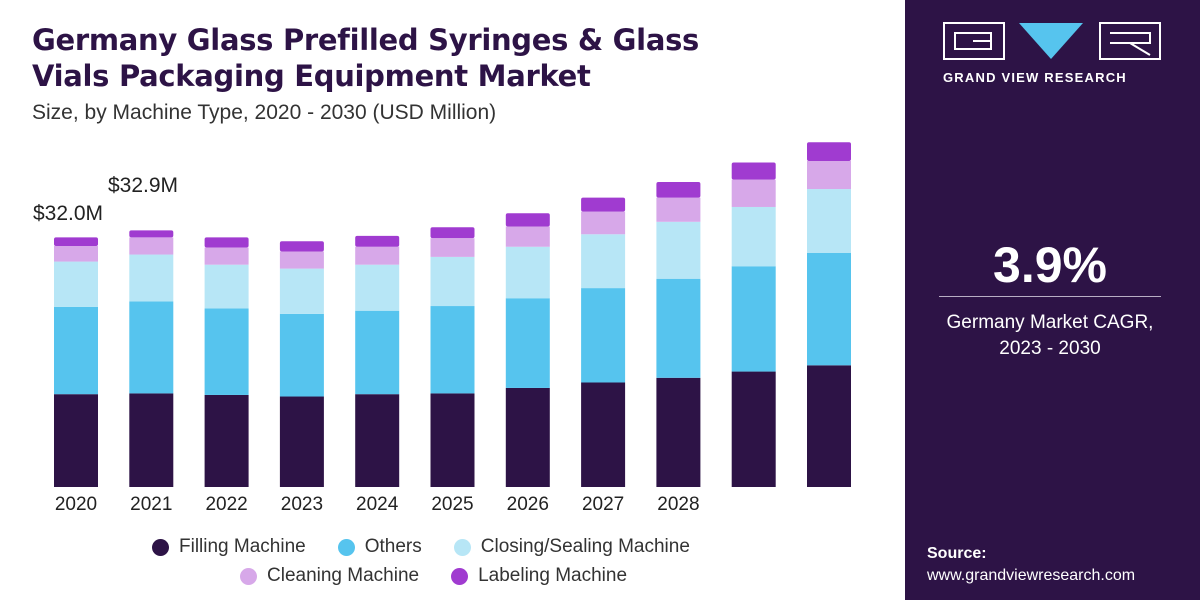 Image resolution: width=1200 pixels, height=600 pixels. What do you see at coordinates (603, 434) in the screenshot?
I see `bar-segment-2027-filling-machine` at bounding box center [603, 434].